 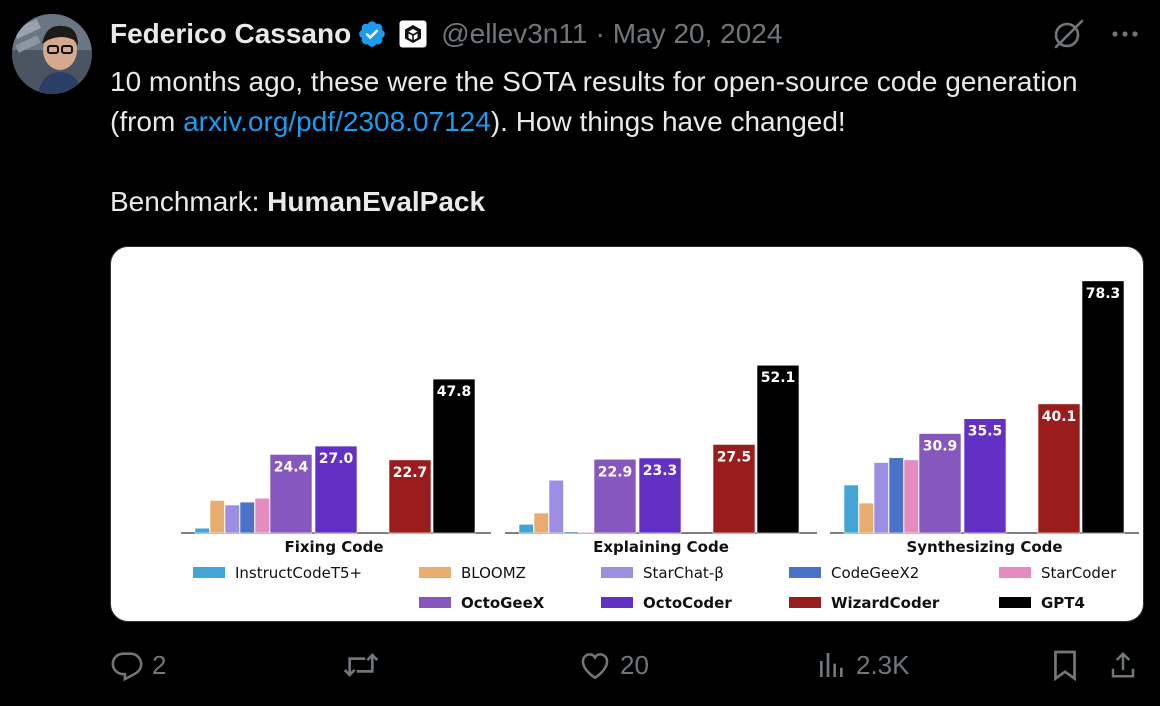 What do you see at coordinates (1095, 36) in the screenshot?
I see `header-actions` at bounding box center [1095, 36].